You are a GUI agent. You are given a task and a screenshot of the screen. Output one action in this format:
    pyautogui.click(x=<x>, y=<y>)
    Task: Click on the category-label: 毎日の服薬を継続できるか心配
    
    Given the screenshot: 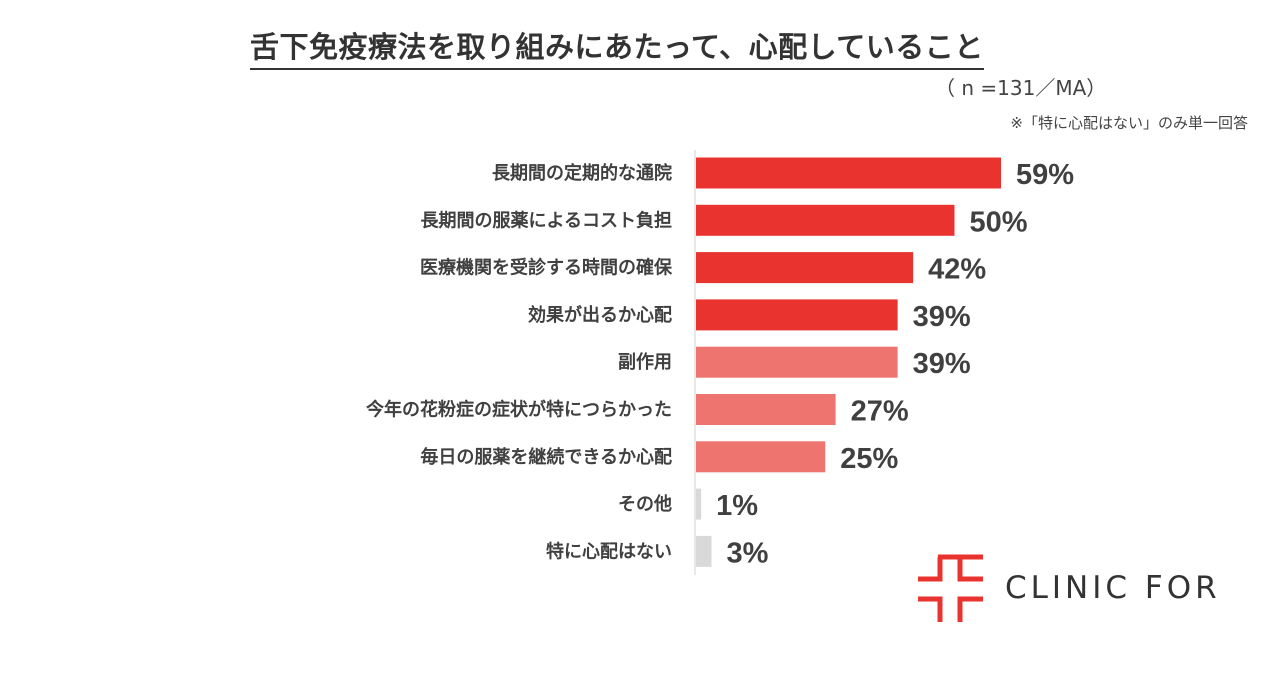 What is the action you would take?
    pyautogui.click(x=546, y=457)
    